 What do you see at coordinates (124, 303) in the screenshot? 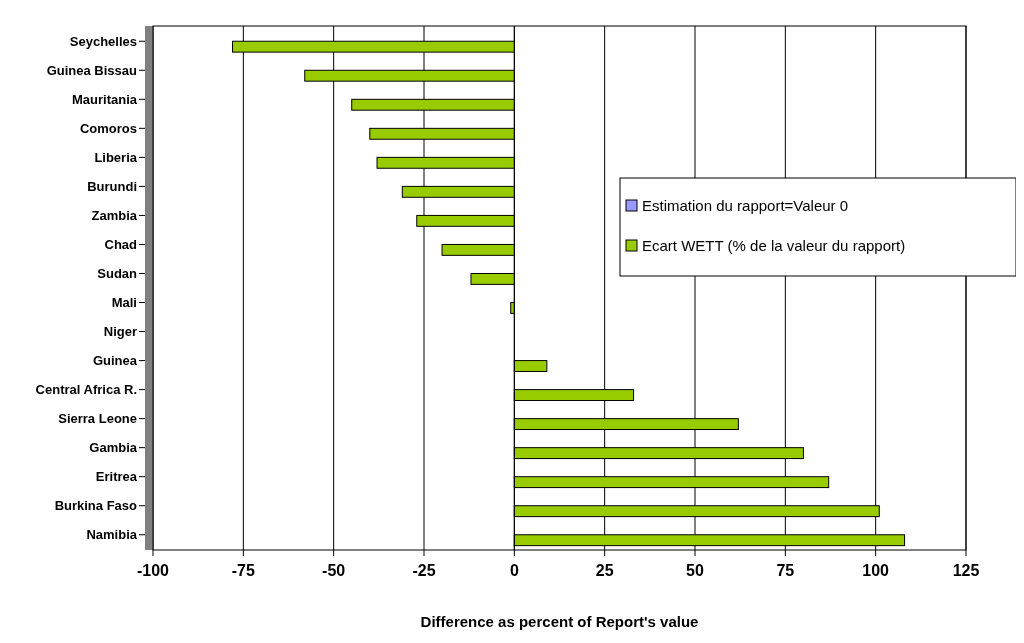
I see `y-tick-label: Mali` at bounding box center [124, 303].